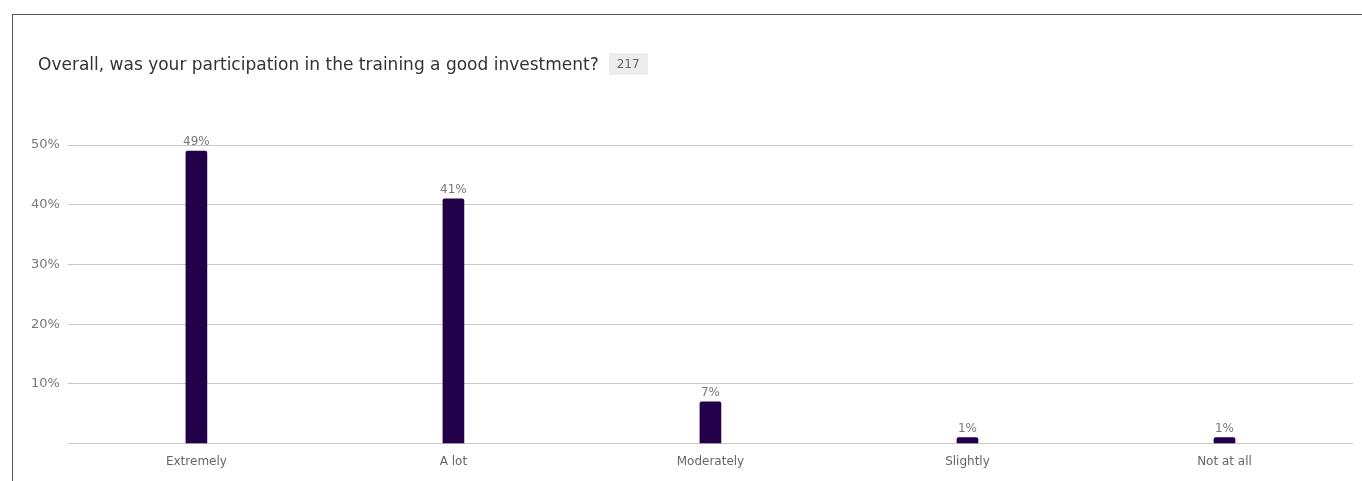 The height and width of the screenshot is (481, 1362). Describe the element at coordinates (1224, 460) in the screenshot. I see `x-tick-label: Not at all` at that location.